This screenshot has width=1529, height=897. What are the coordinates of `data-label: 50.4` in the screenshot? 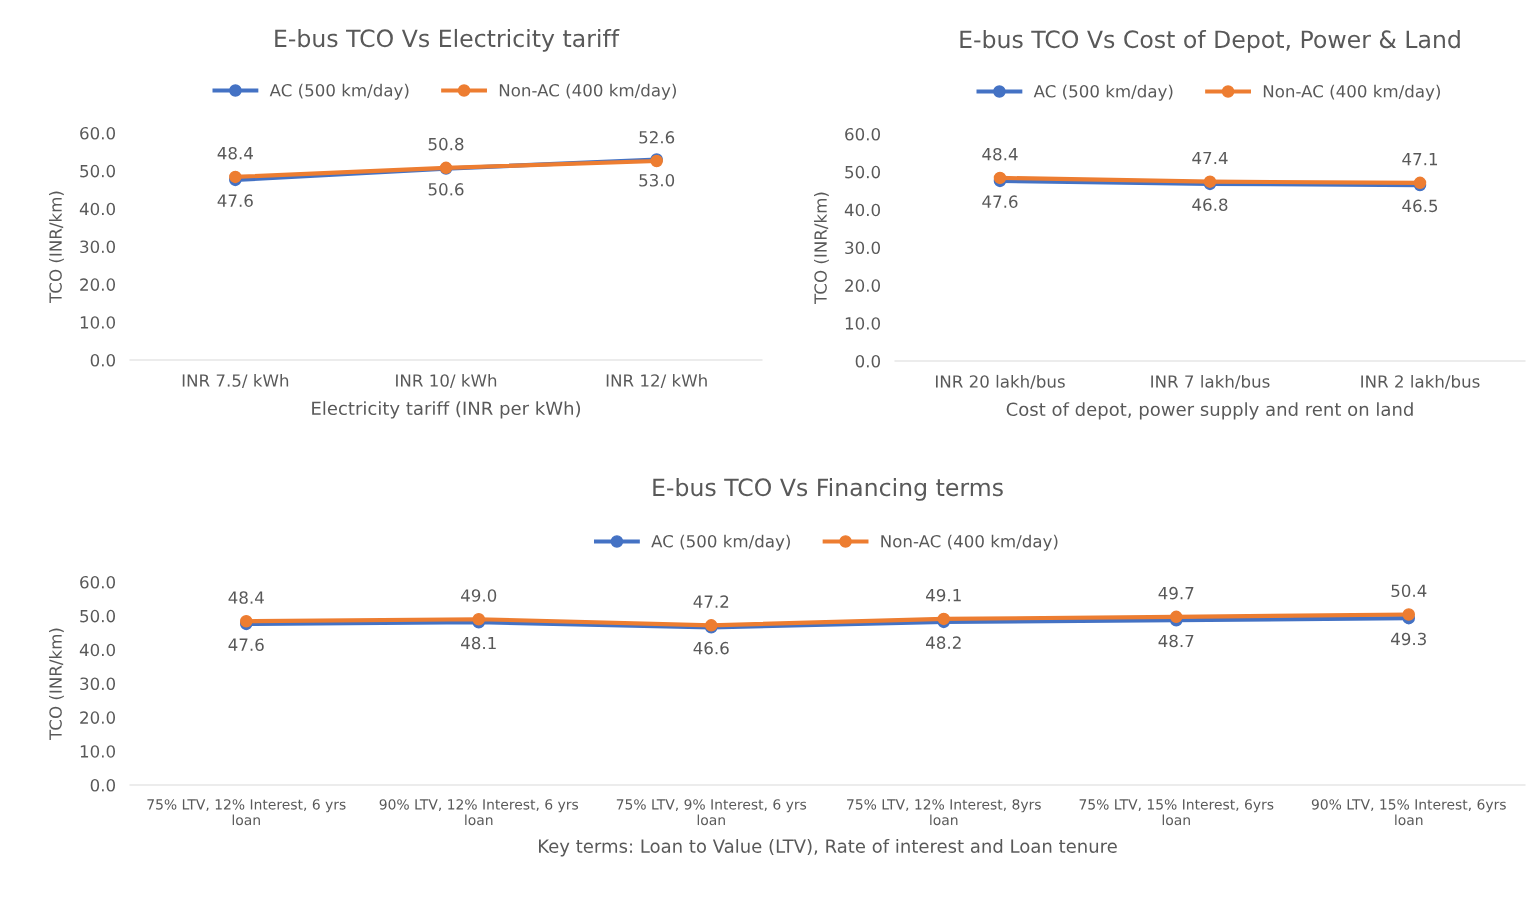 It's located at (1409, 591).